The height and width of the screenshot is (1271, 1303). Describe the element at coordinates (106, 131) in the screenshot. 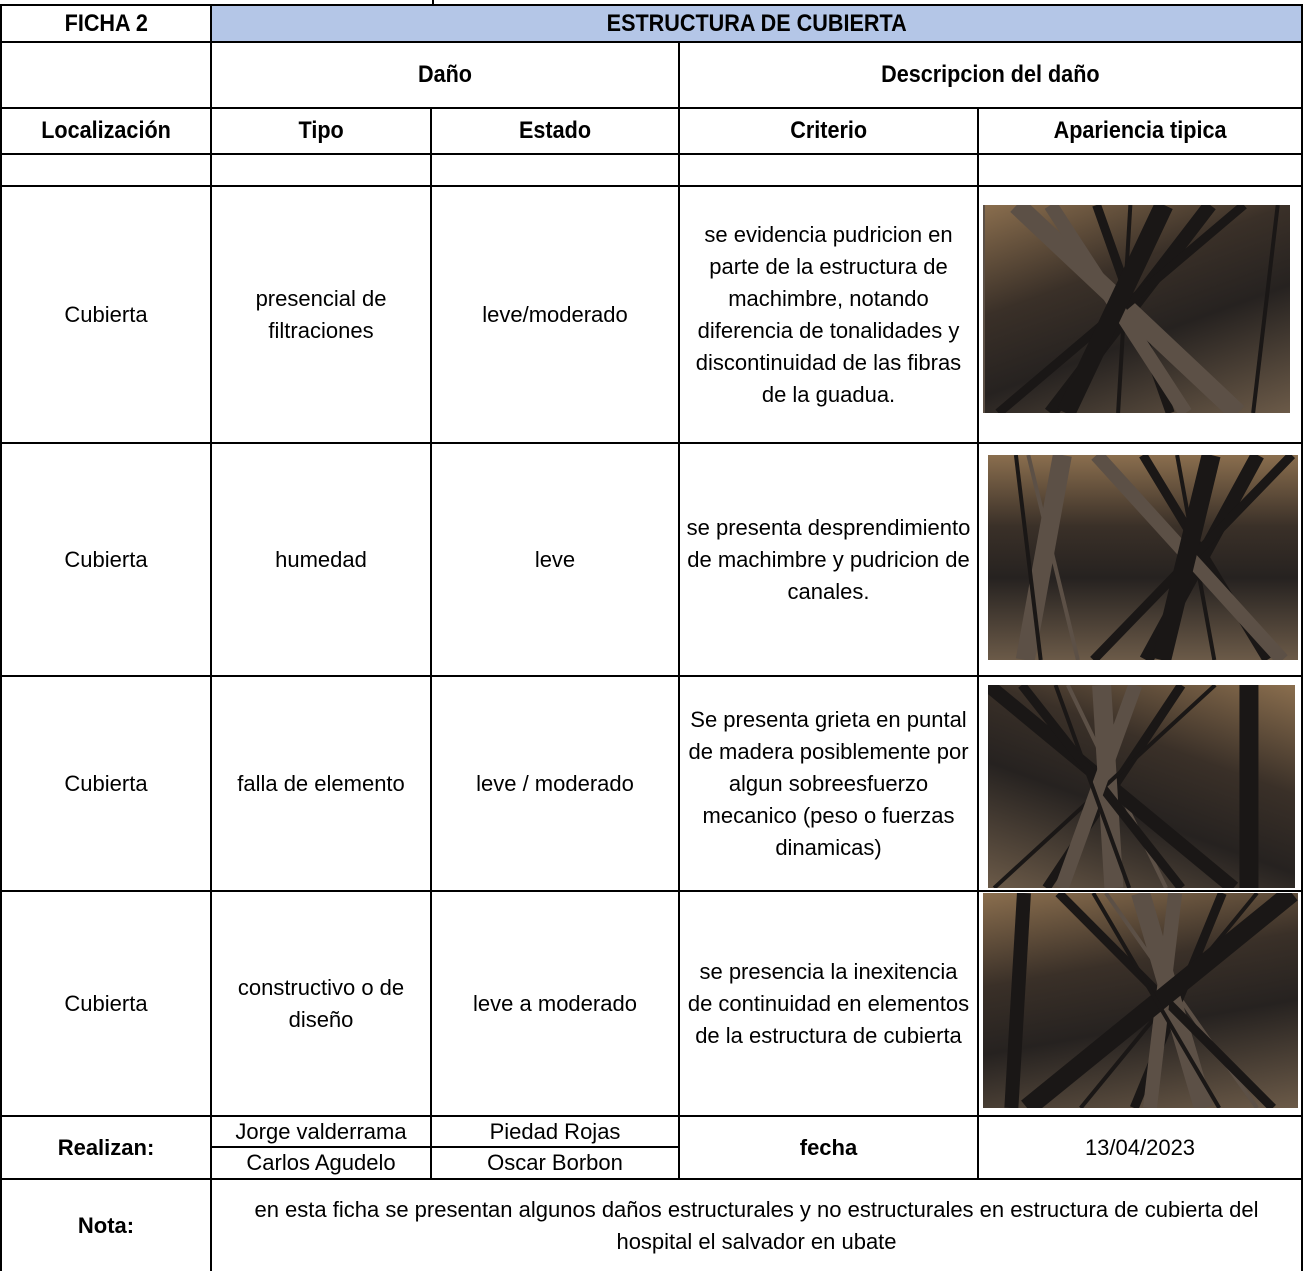

I see `column-header: Localización` at that location.